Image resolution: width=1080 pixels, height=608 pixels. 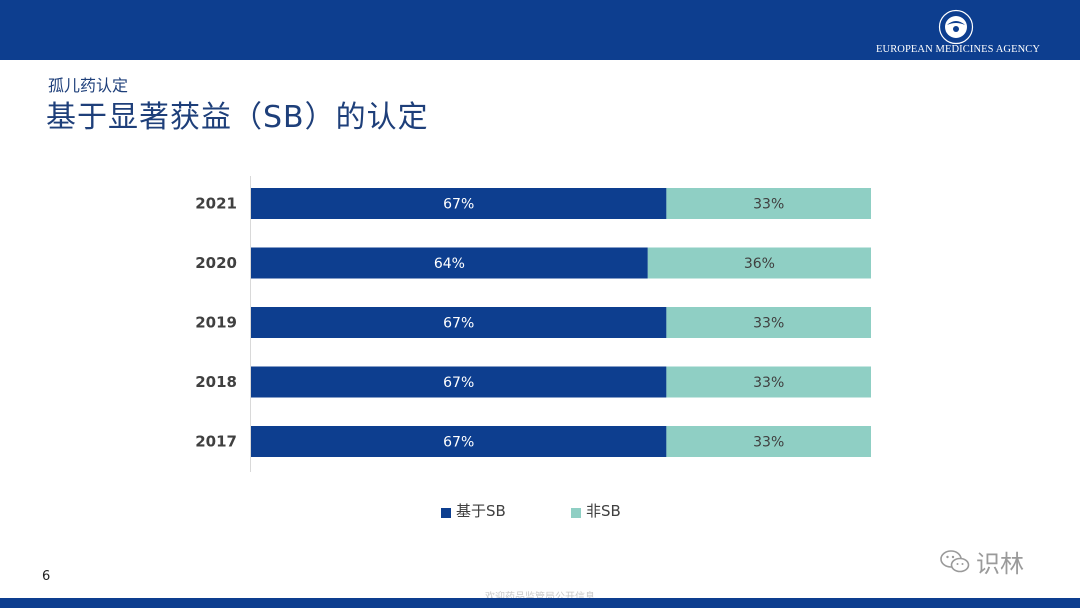 I want to click on header-band, so click(x=540, y=30).